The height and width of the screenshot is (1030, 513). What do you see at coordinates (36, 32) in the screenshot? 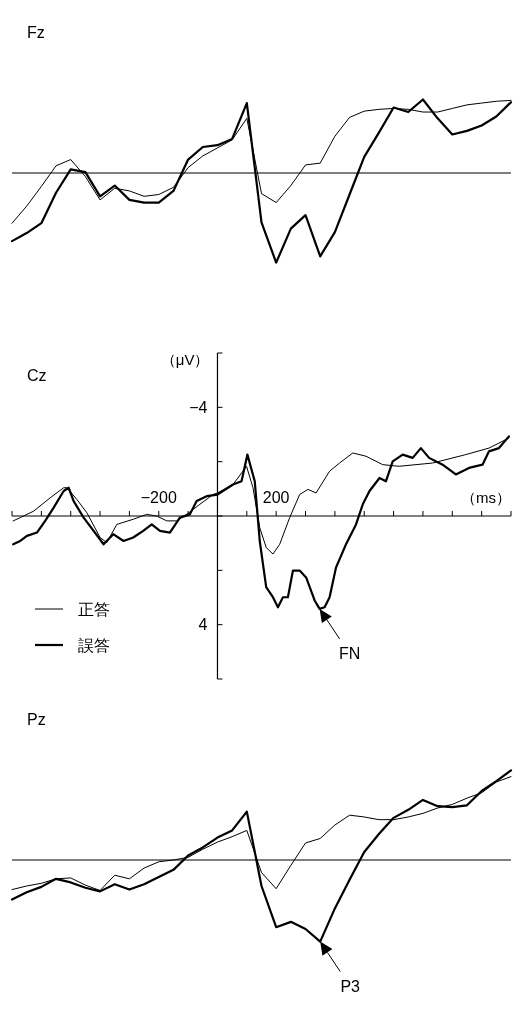
I see `chart-title: Fz` at bounding box center [36, 32].